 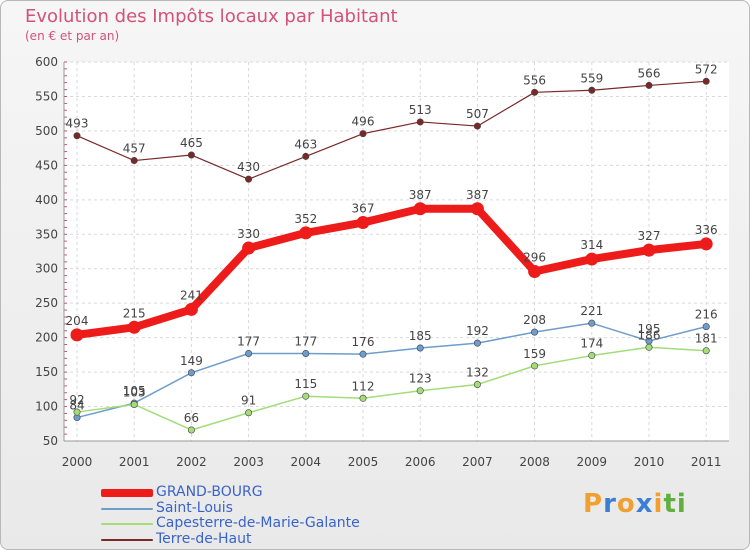 What do you see at coordinates (420, 379) in the screenshot?
I see `data-label: 123` at bounding box center [420, 379].